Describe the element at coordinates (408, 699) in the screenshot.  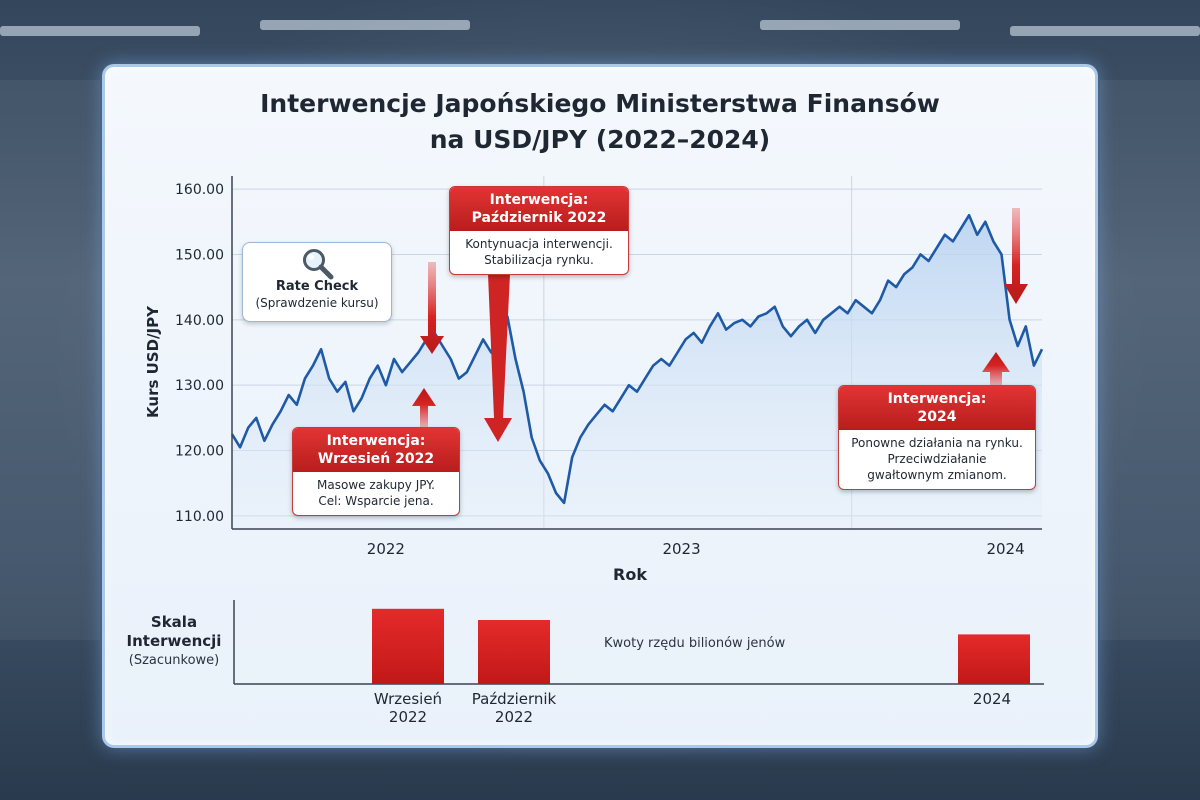
I see `bar-category-label: Wrzesień` at that location.